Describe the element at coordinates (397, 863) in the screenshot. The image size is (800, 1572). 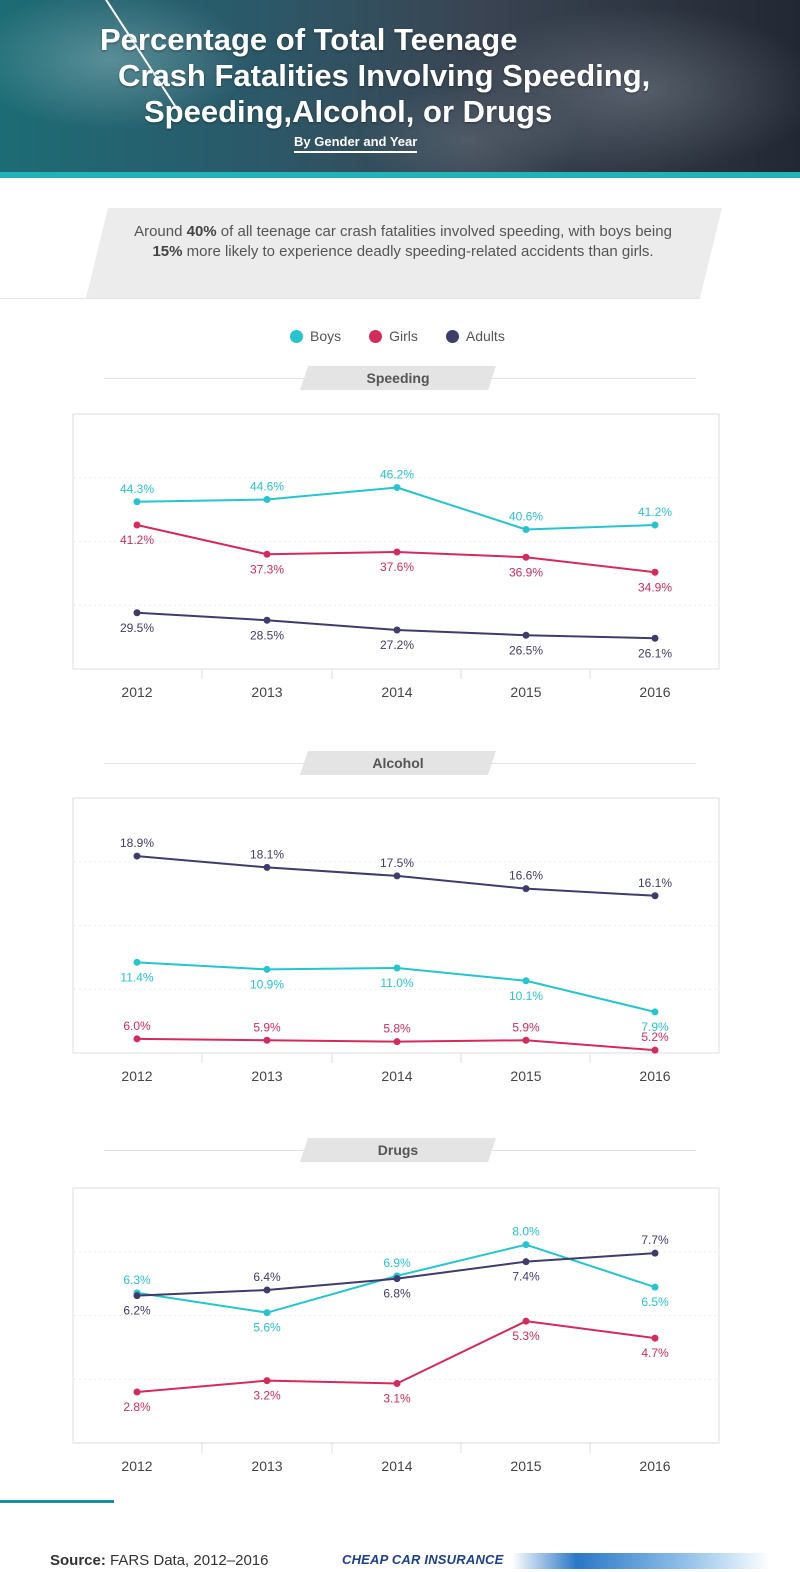
I see `data-label-adults: 17.5%` at that location.